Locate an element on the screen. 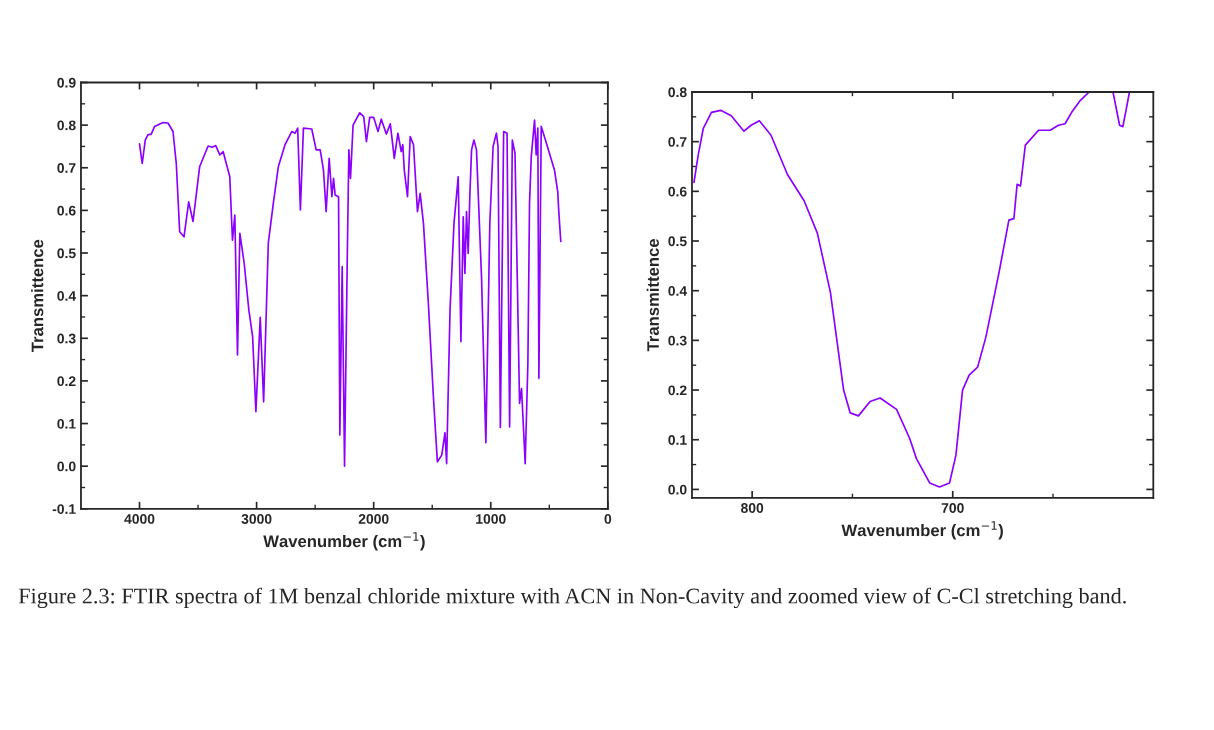 The image size is (1214, 730). x-tick-label: 2000 is located at coordinates (373, 519).